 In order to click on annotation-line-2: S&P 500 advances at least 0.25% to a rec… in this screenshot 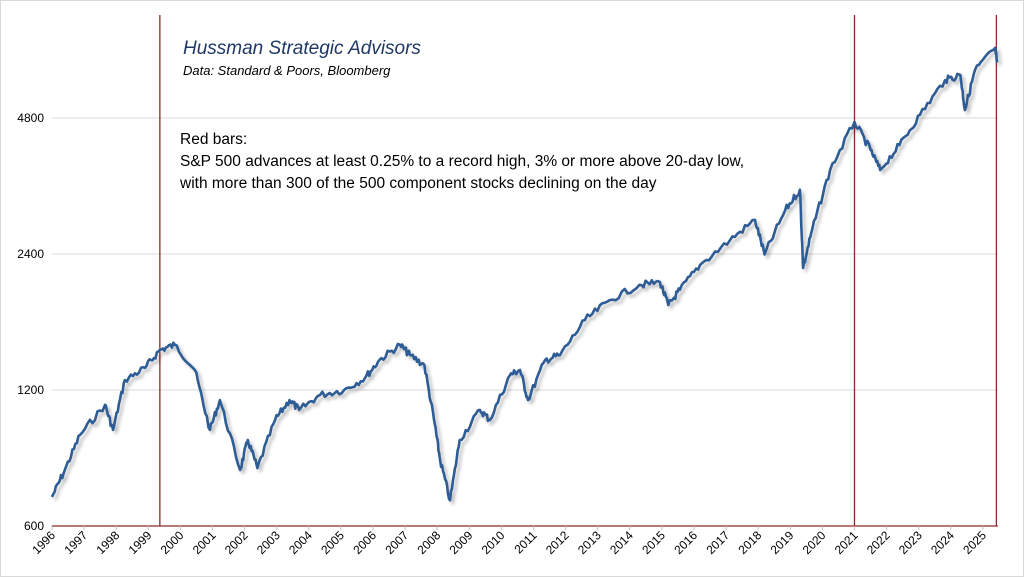, I will do `click(462, 161)`.